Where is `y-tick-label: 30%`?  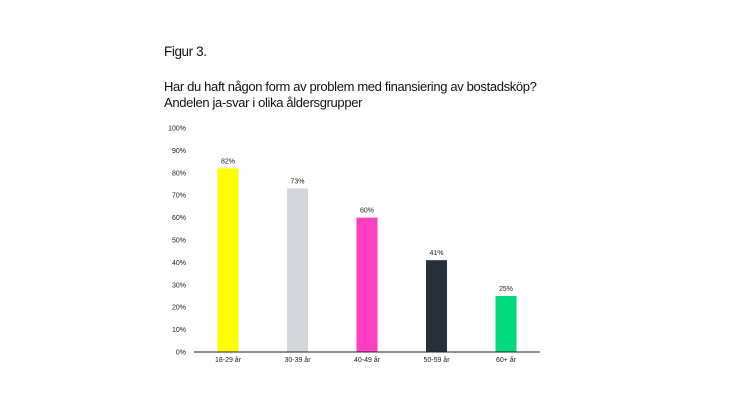 y-tick-label: 30% is located at coordinates (179, 285).